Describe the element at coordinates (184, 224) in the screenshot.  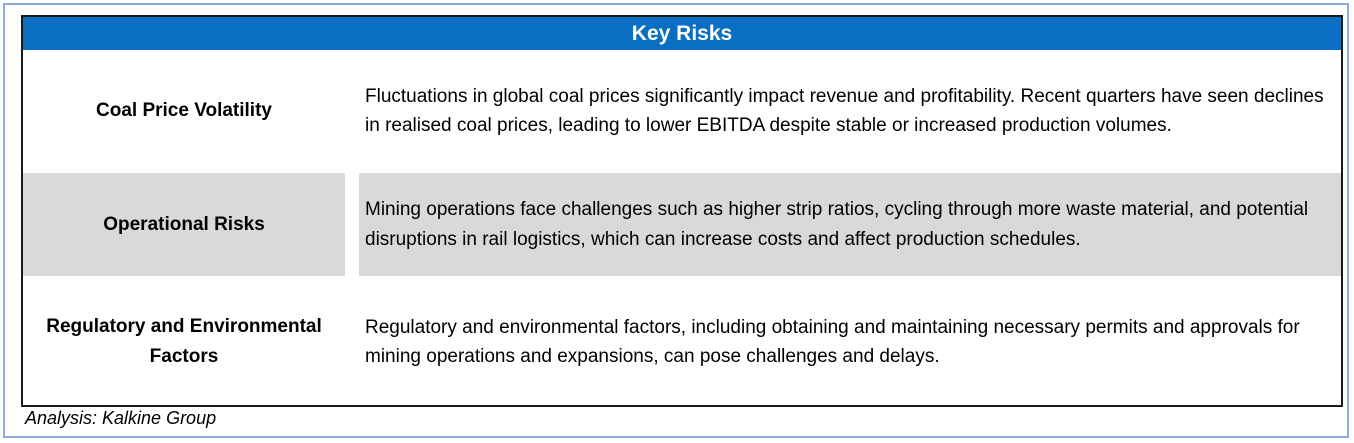
I see `risk-label: Operational Risks` at that location.